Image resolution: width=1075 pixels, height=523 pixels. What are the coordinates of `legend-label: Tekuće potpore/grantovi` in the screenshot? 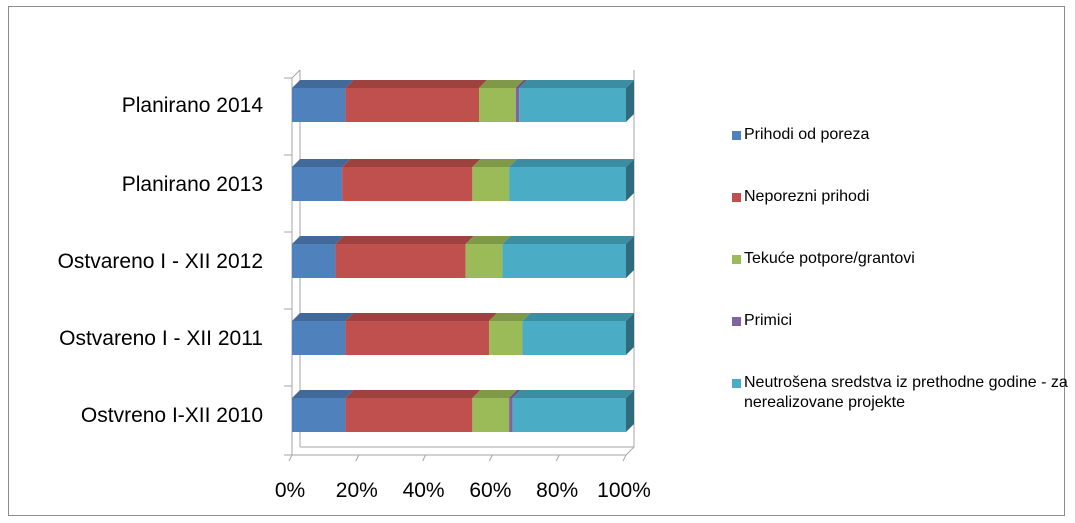 It's located at (829, 258).